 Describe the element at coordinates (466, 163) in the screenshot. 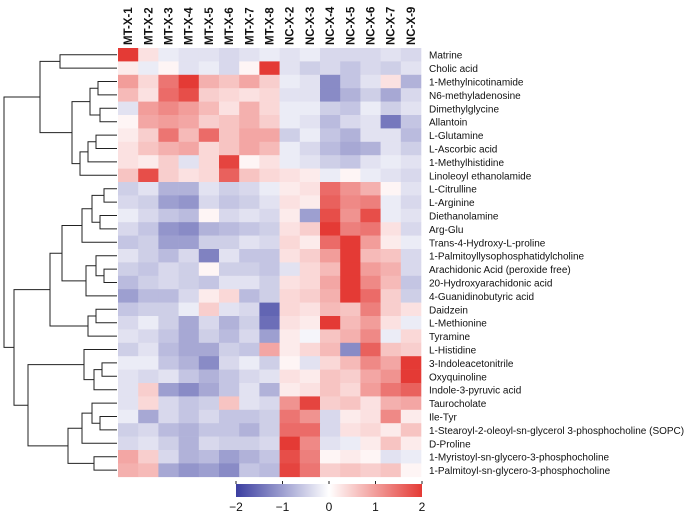

I see `row-label: 1-Methylhistidine` at that location.